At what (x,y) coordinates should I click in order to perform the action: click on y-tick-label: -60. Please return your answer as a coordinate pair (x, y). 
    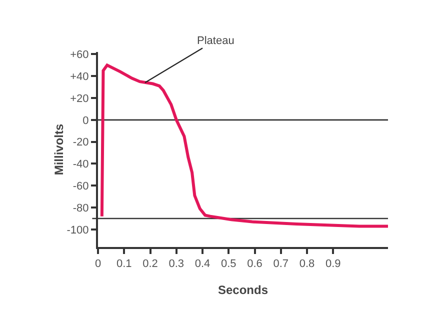
    Looking at the image, I should click on (80, 186).